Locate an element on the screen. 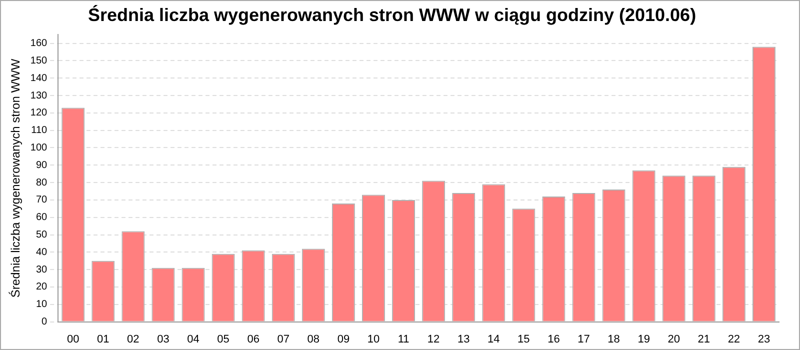  y-tick-label: 60 is located at coordinates (42, 218).